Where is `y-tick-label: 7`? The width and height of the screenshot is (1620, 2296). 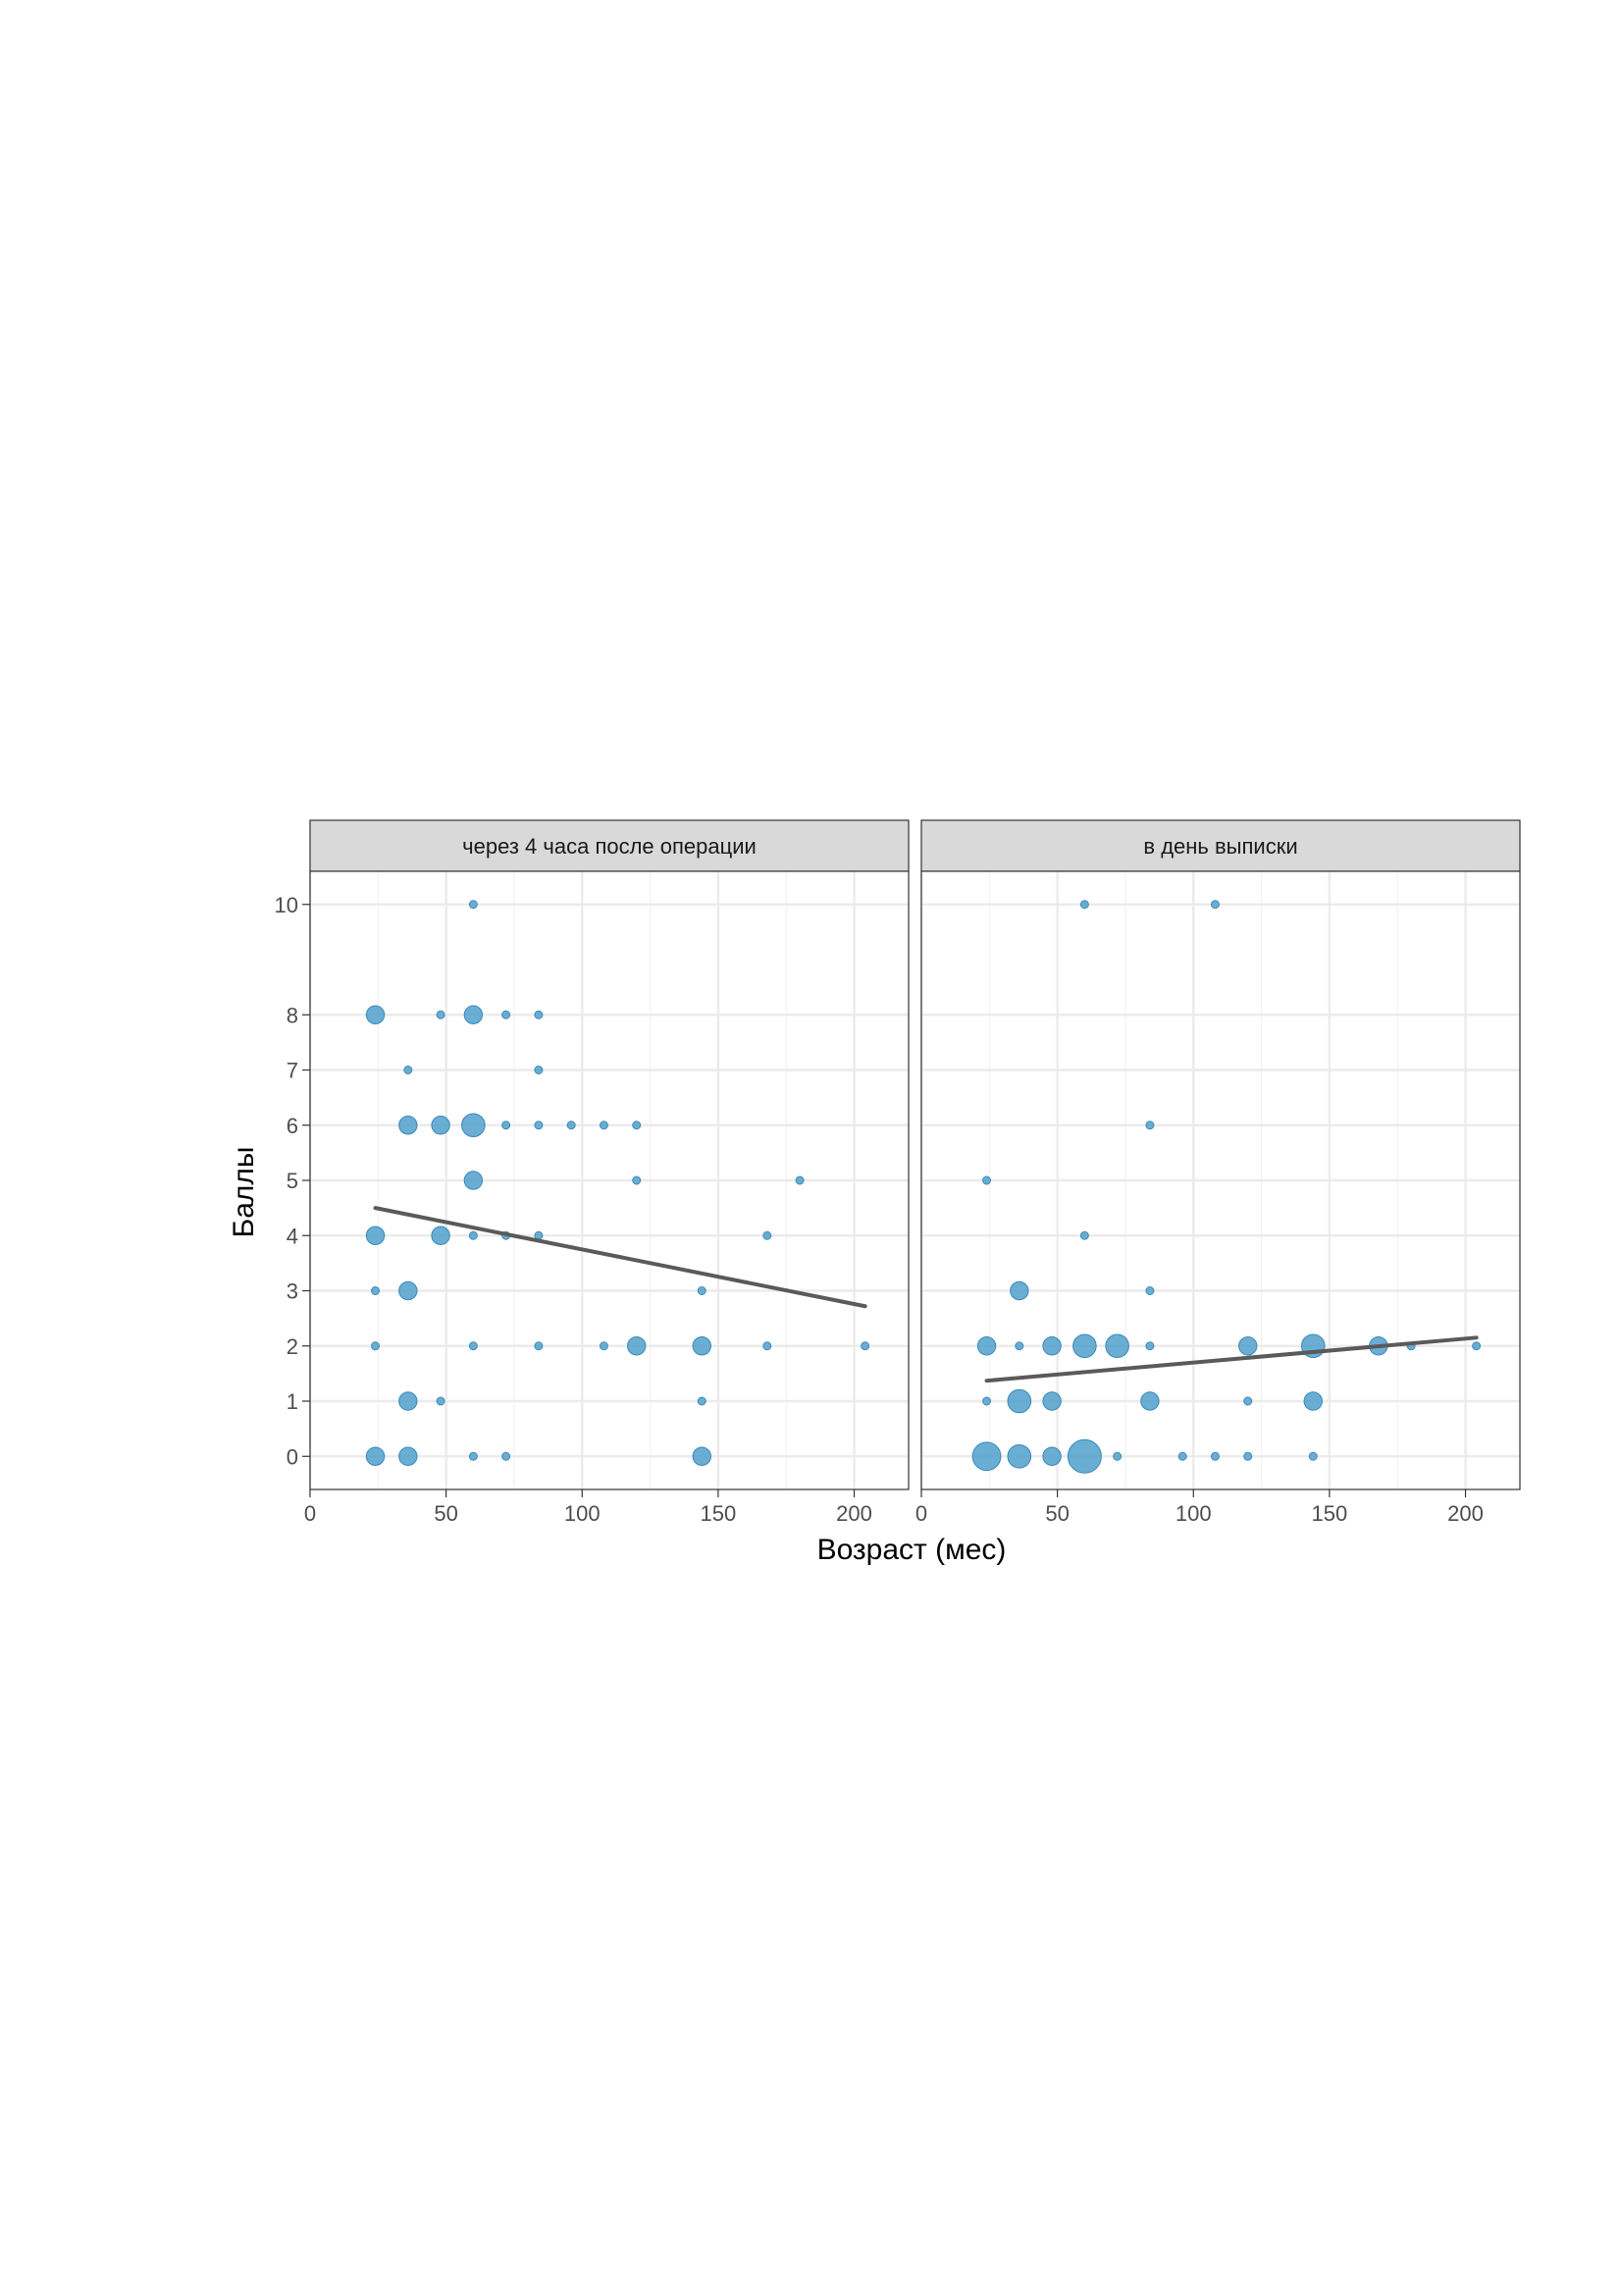 y-tick-label: 7 is located at coordinates (292, 1071).